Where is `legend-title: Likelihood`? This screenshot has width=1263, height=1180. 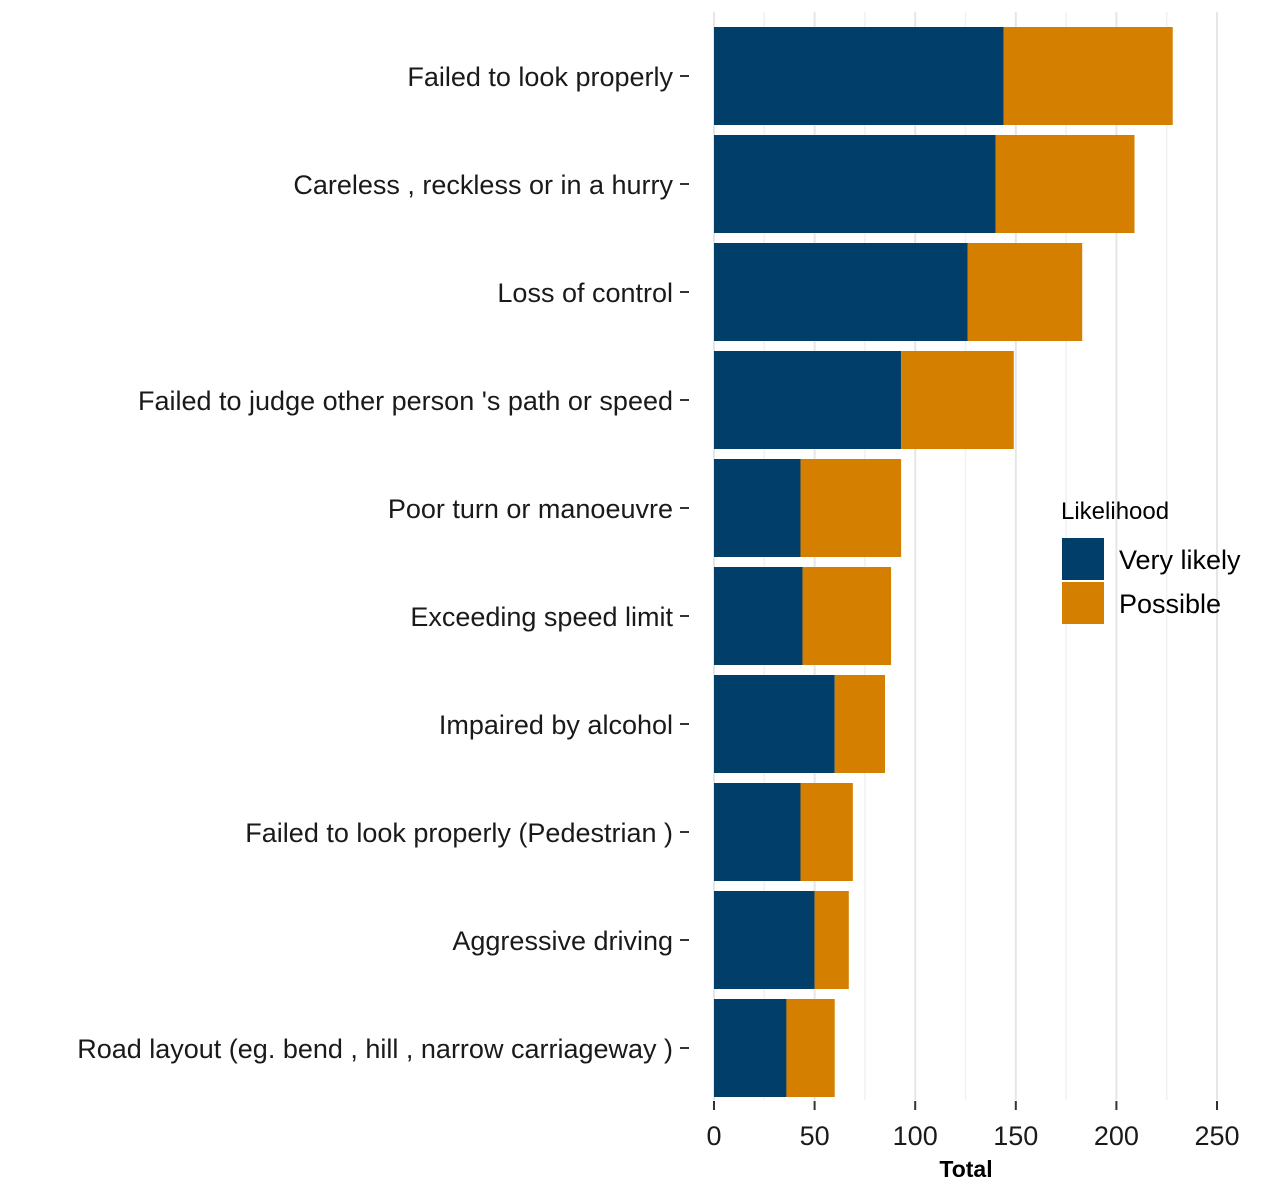
legend-title: Likelihood is located at coordinates (1115, 511).